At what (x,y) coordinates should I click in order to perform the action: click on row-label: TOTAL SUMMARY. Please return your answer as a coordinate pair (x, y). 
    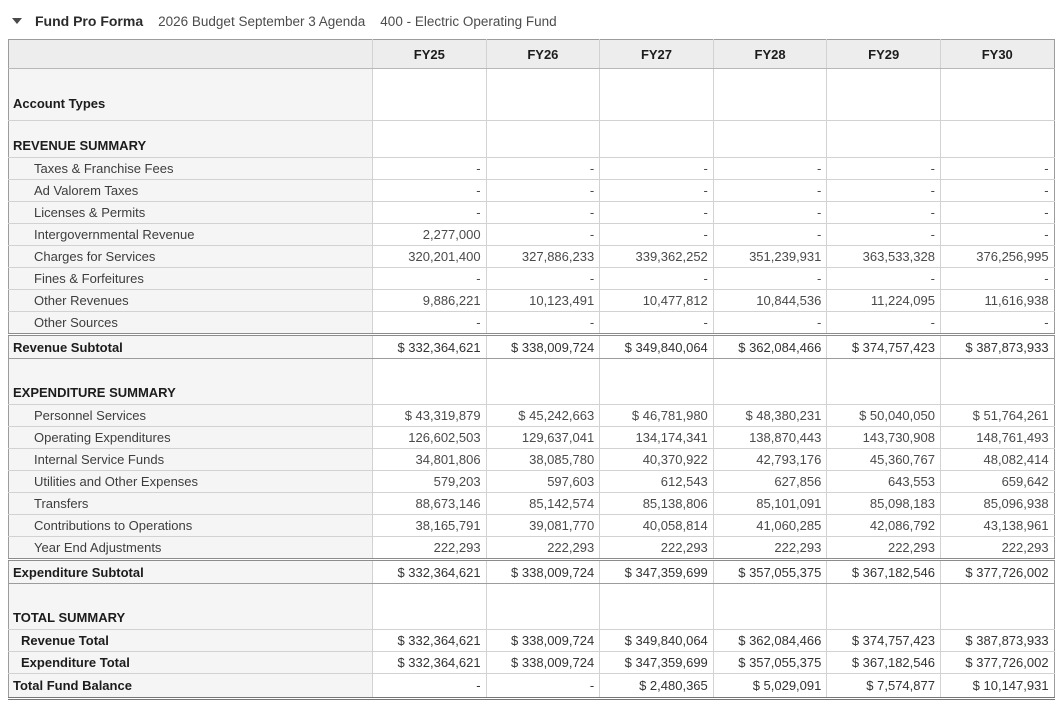
    Looking at the image, I should click on (190, 606).